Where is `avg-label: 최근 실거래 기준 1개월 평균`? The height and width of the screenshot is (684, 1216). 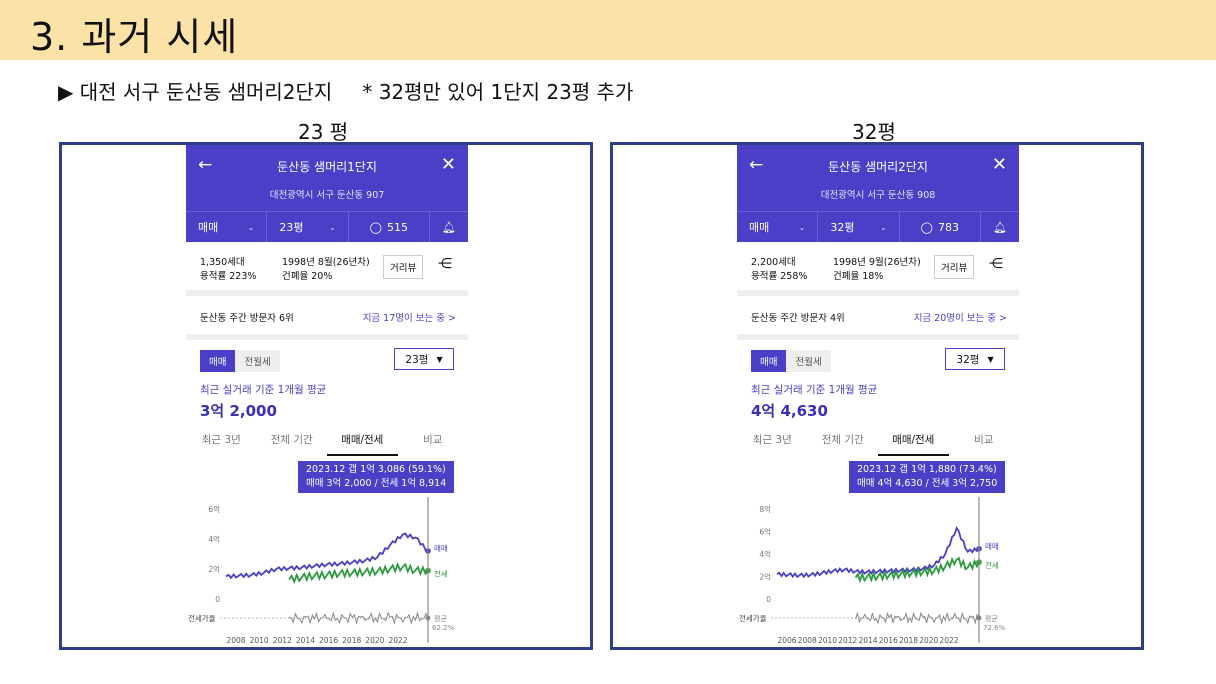 avg-label: 최근 실거래 기준 1개월 평균 is located at coordinates (814, 390).